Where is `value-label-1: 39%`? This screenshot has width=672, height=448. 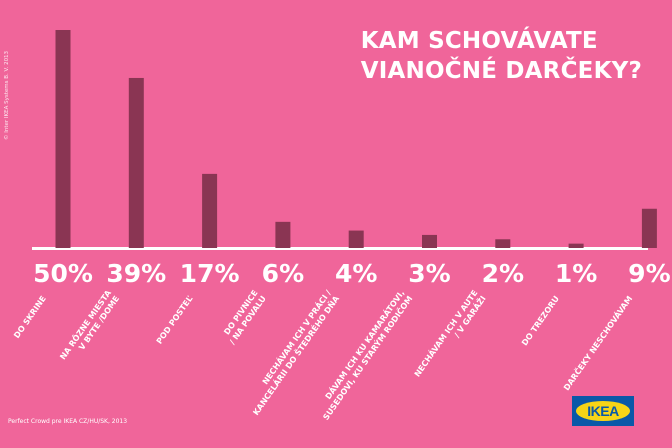 value-label-1: 39% is located at coordinates (136, 273).